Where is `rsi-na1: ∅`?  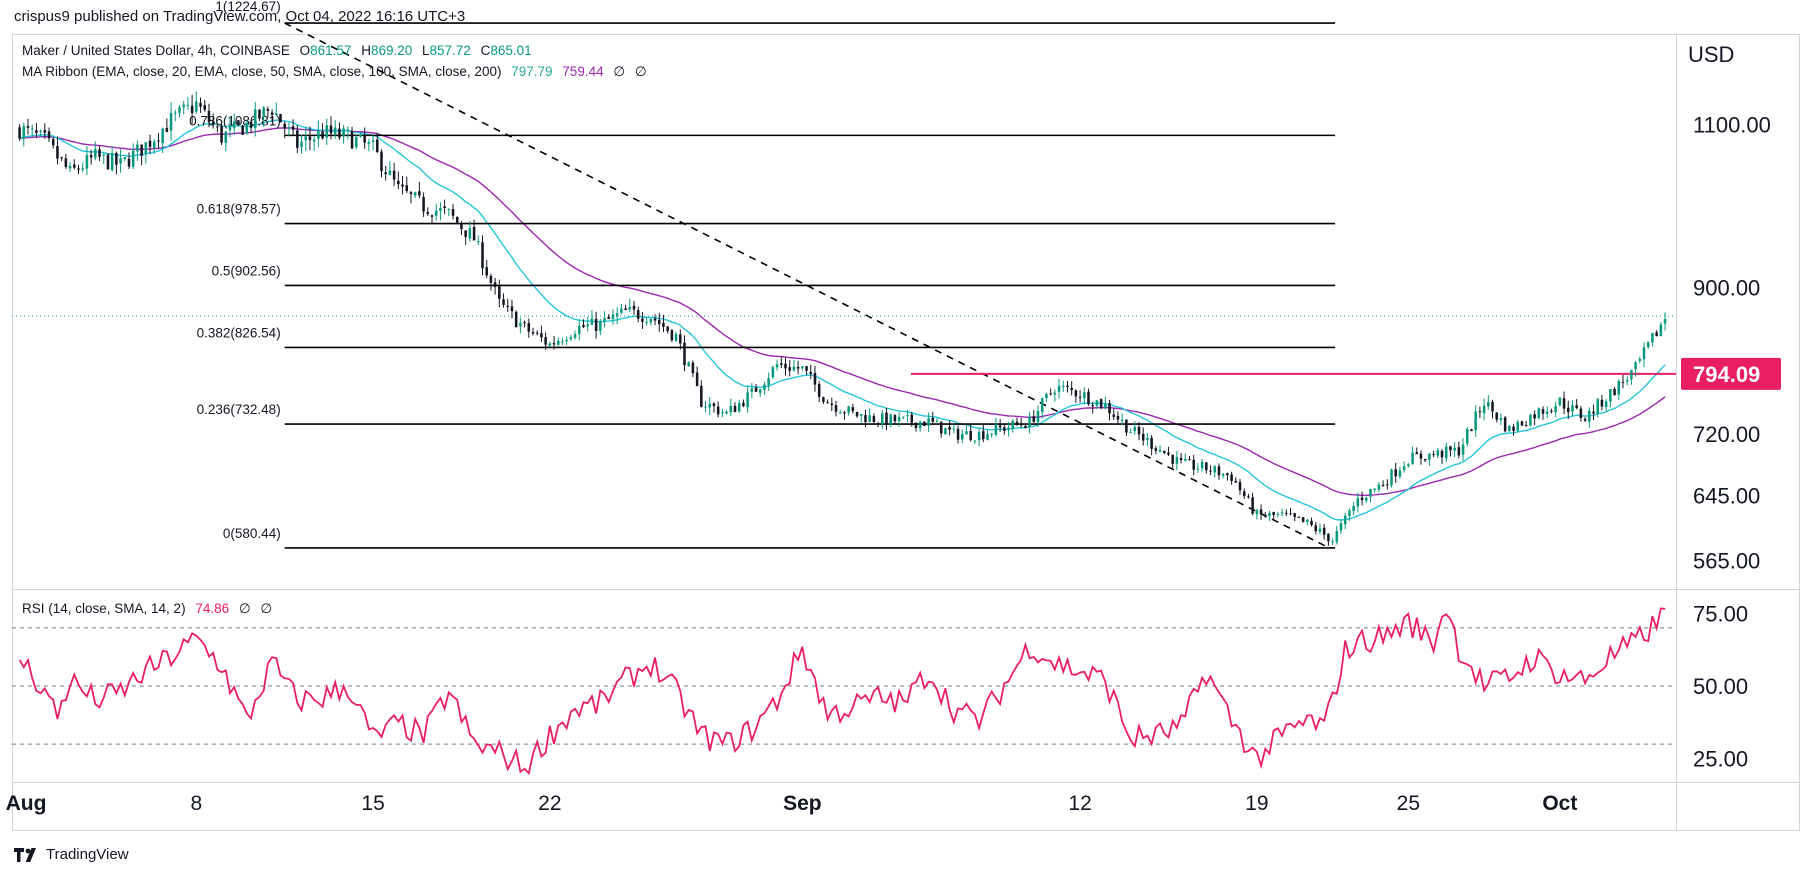 rsi-na1: ∅ is located at coordinates (244, 608).